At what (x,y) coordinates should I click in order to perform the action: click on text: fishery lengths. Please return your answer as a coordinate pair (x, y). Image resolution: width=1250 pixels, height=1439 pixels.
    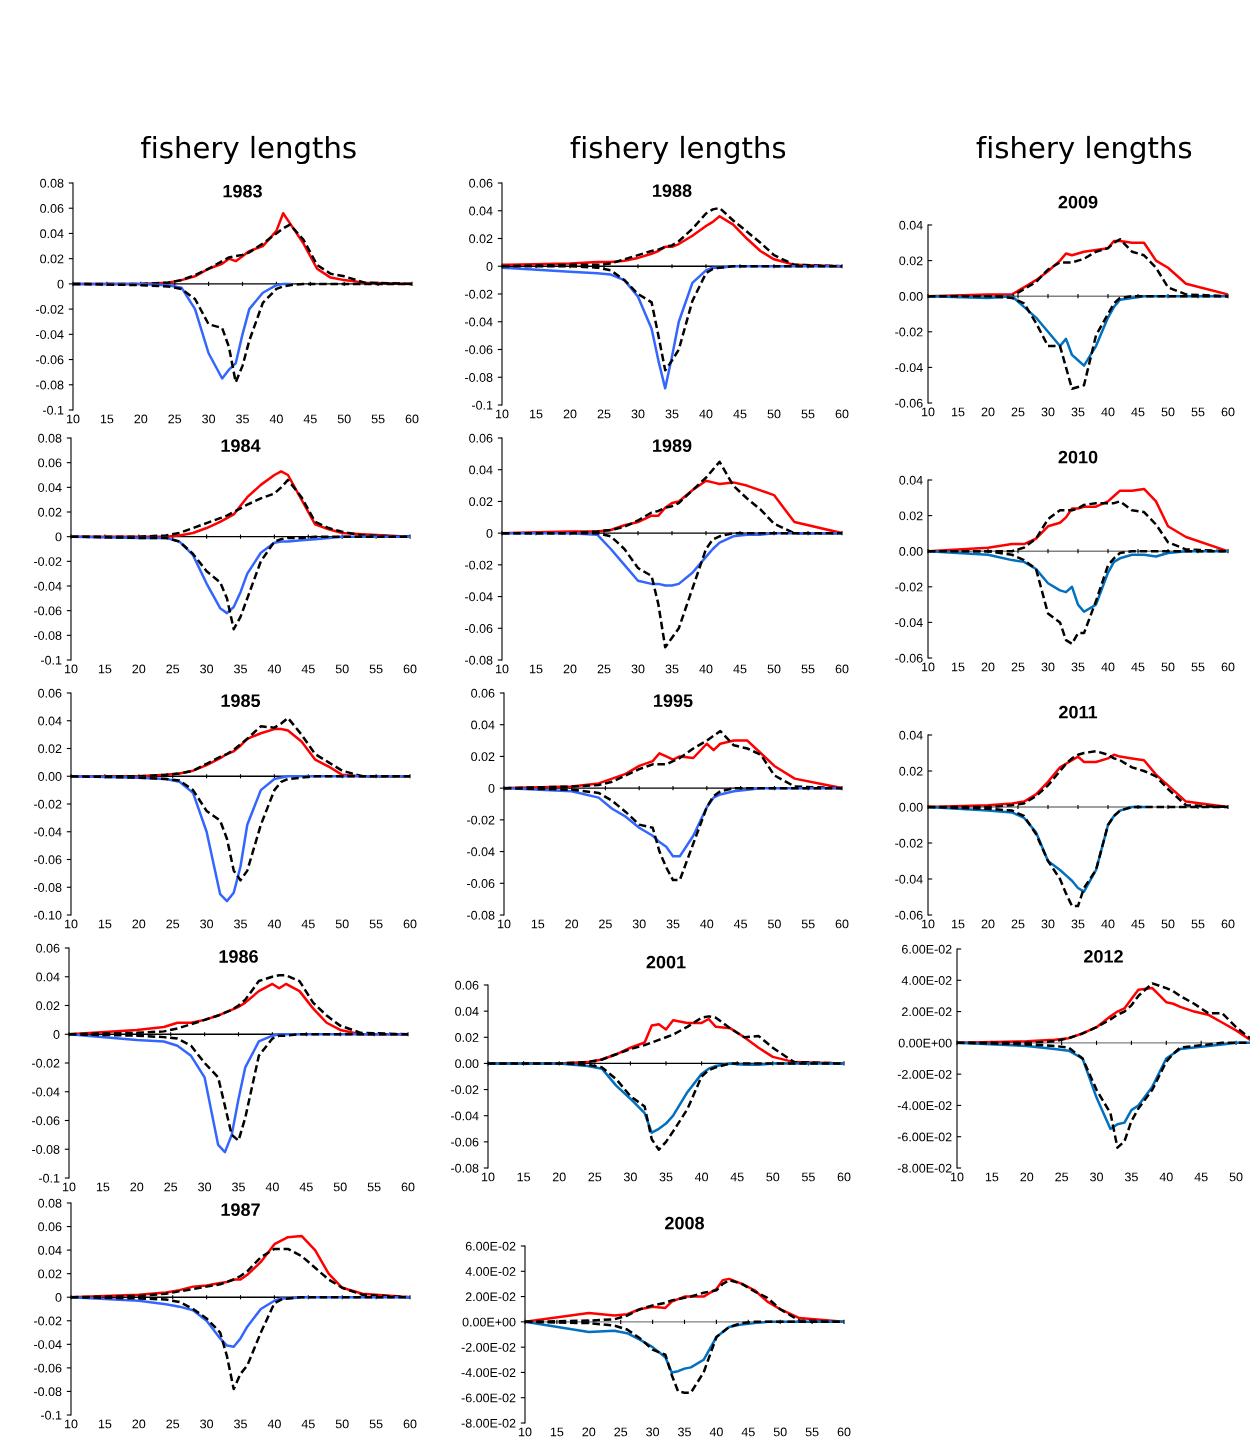
    Looking at the image, I should click on (1084, 150).